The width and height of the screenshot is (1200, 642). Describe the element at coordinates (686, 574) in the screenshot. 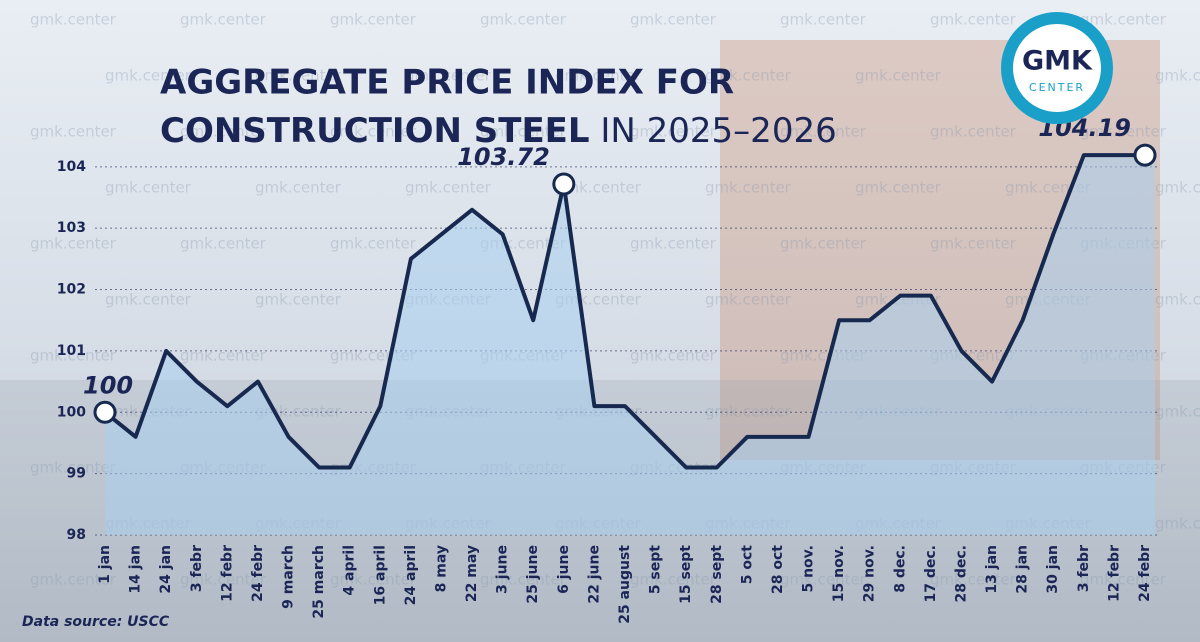

I see `x-tick-label: 15 sept` at that location.